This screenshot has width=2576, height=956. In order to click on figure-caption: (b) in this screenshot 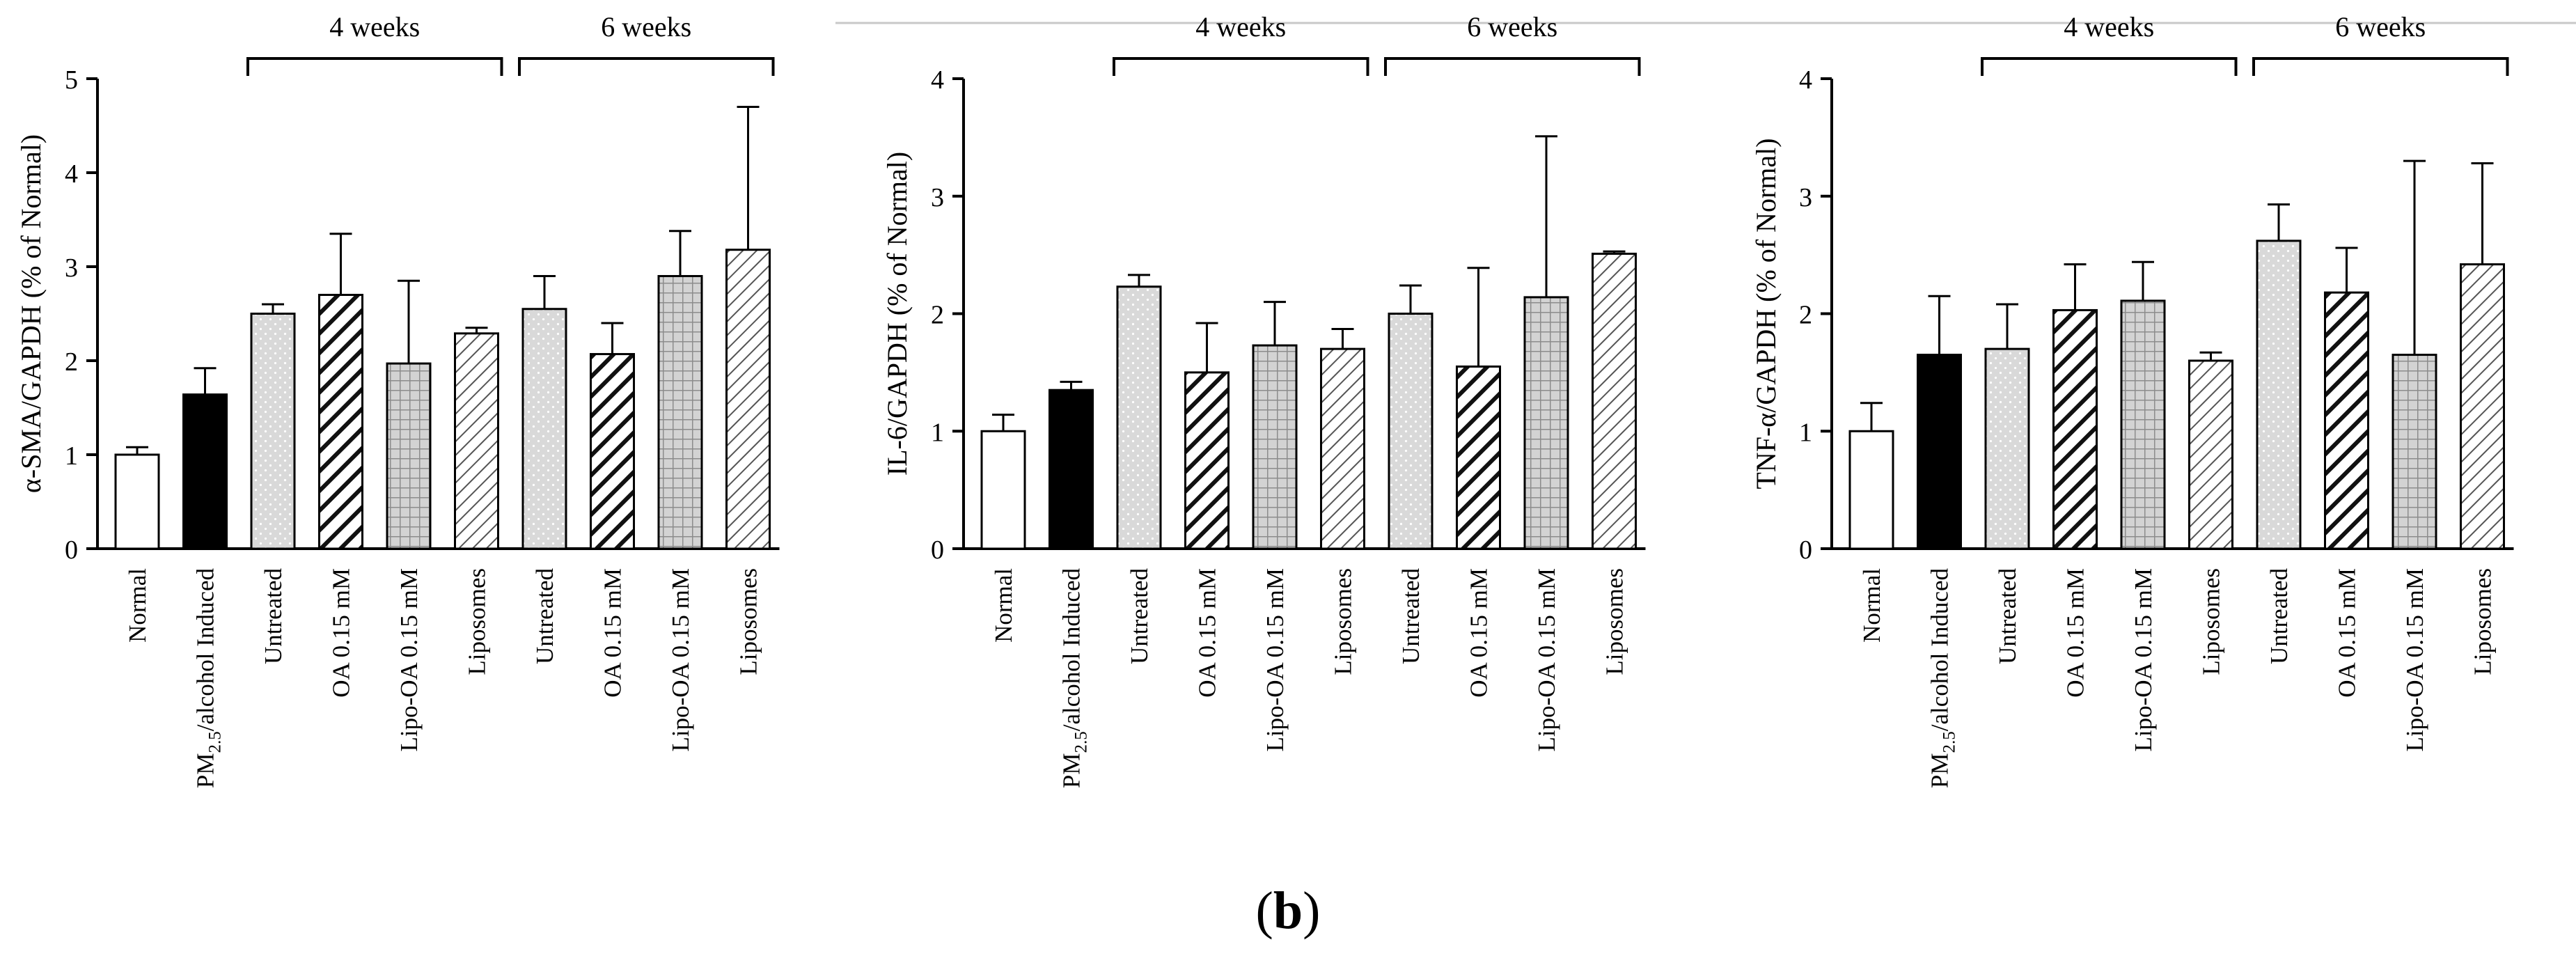, I will do `click(1288, 910)`.